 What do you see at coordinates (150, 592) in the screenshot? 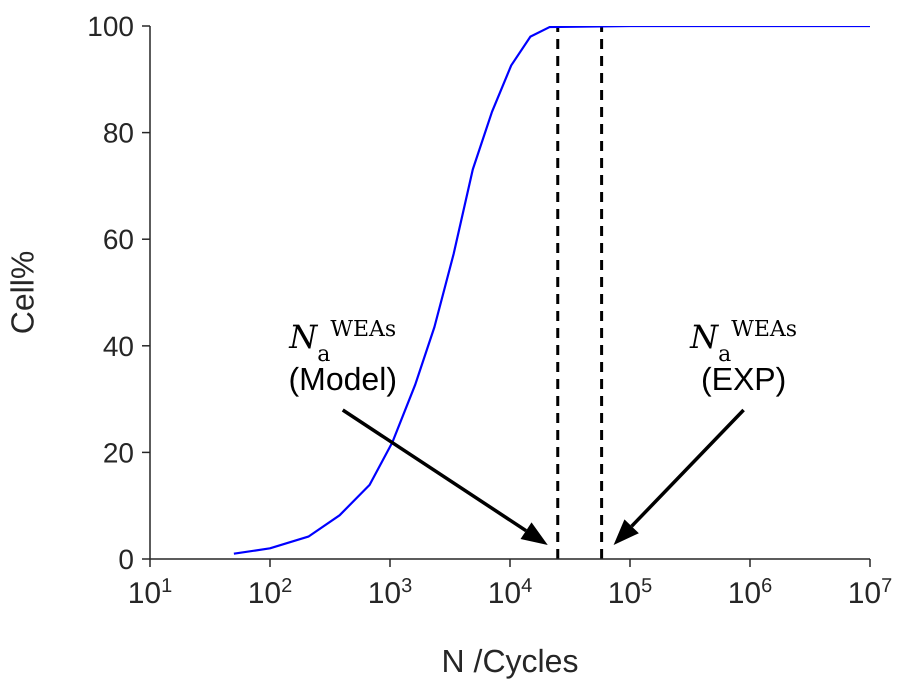
I see `x-tick-label: 10$^{1}$` at bounding box center [150, 592].